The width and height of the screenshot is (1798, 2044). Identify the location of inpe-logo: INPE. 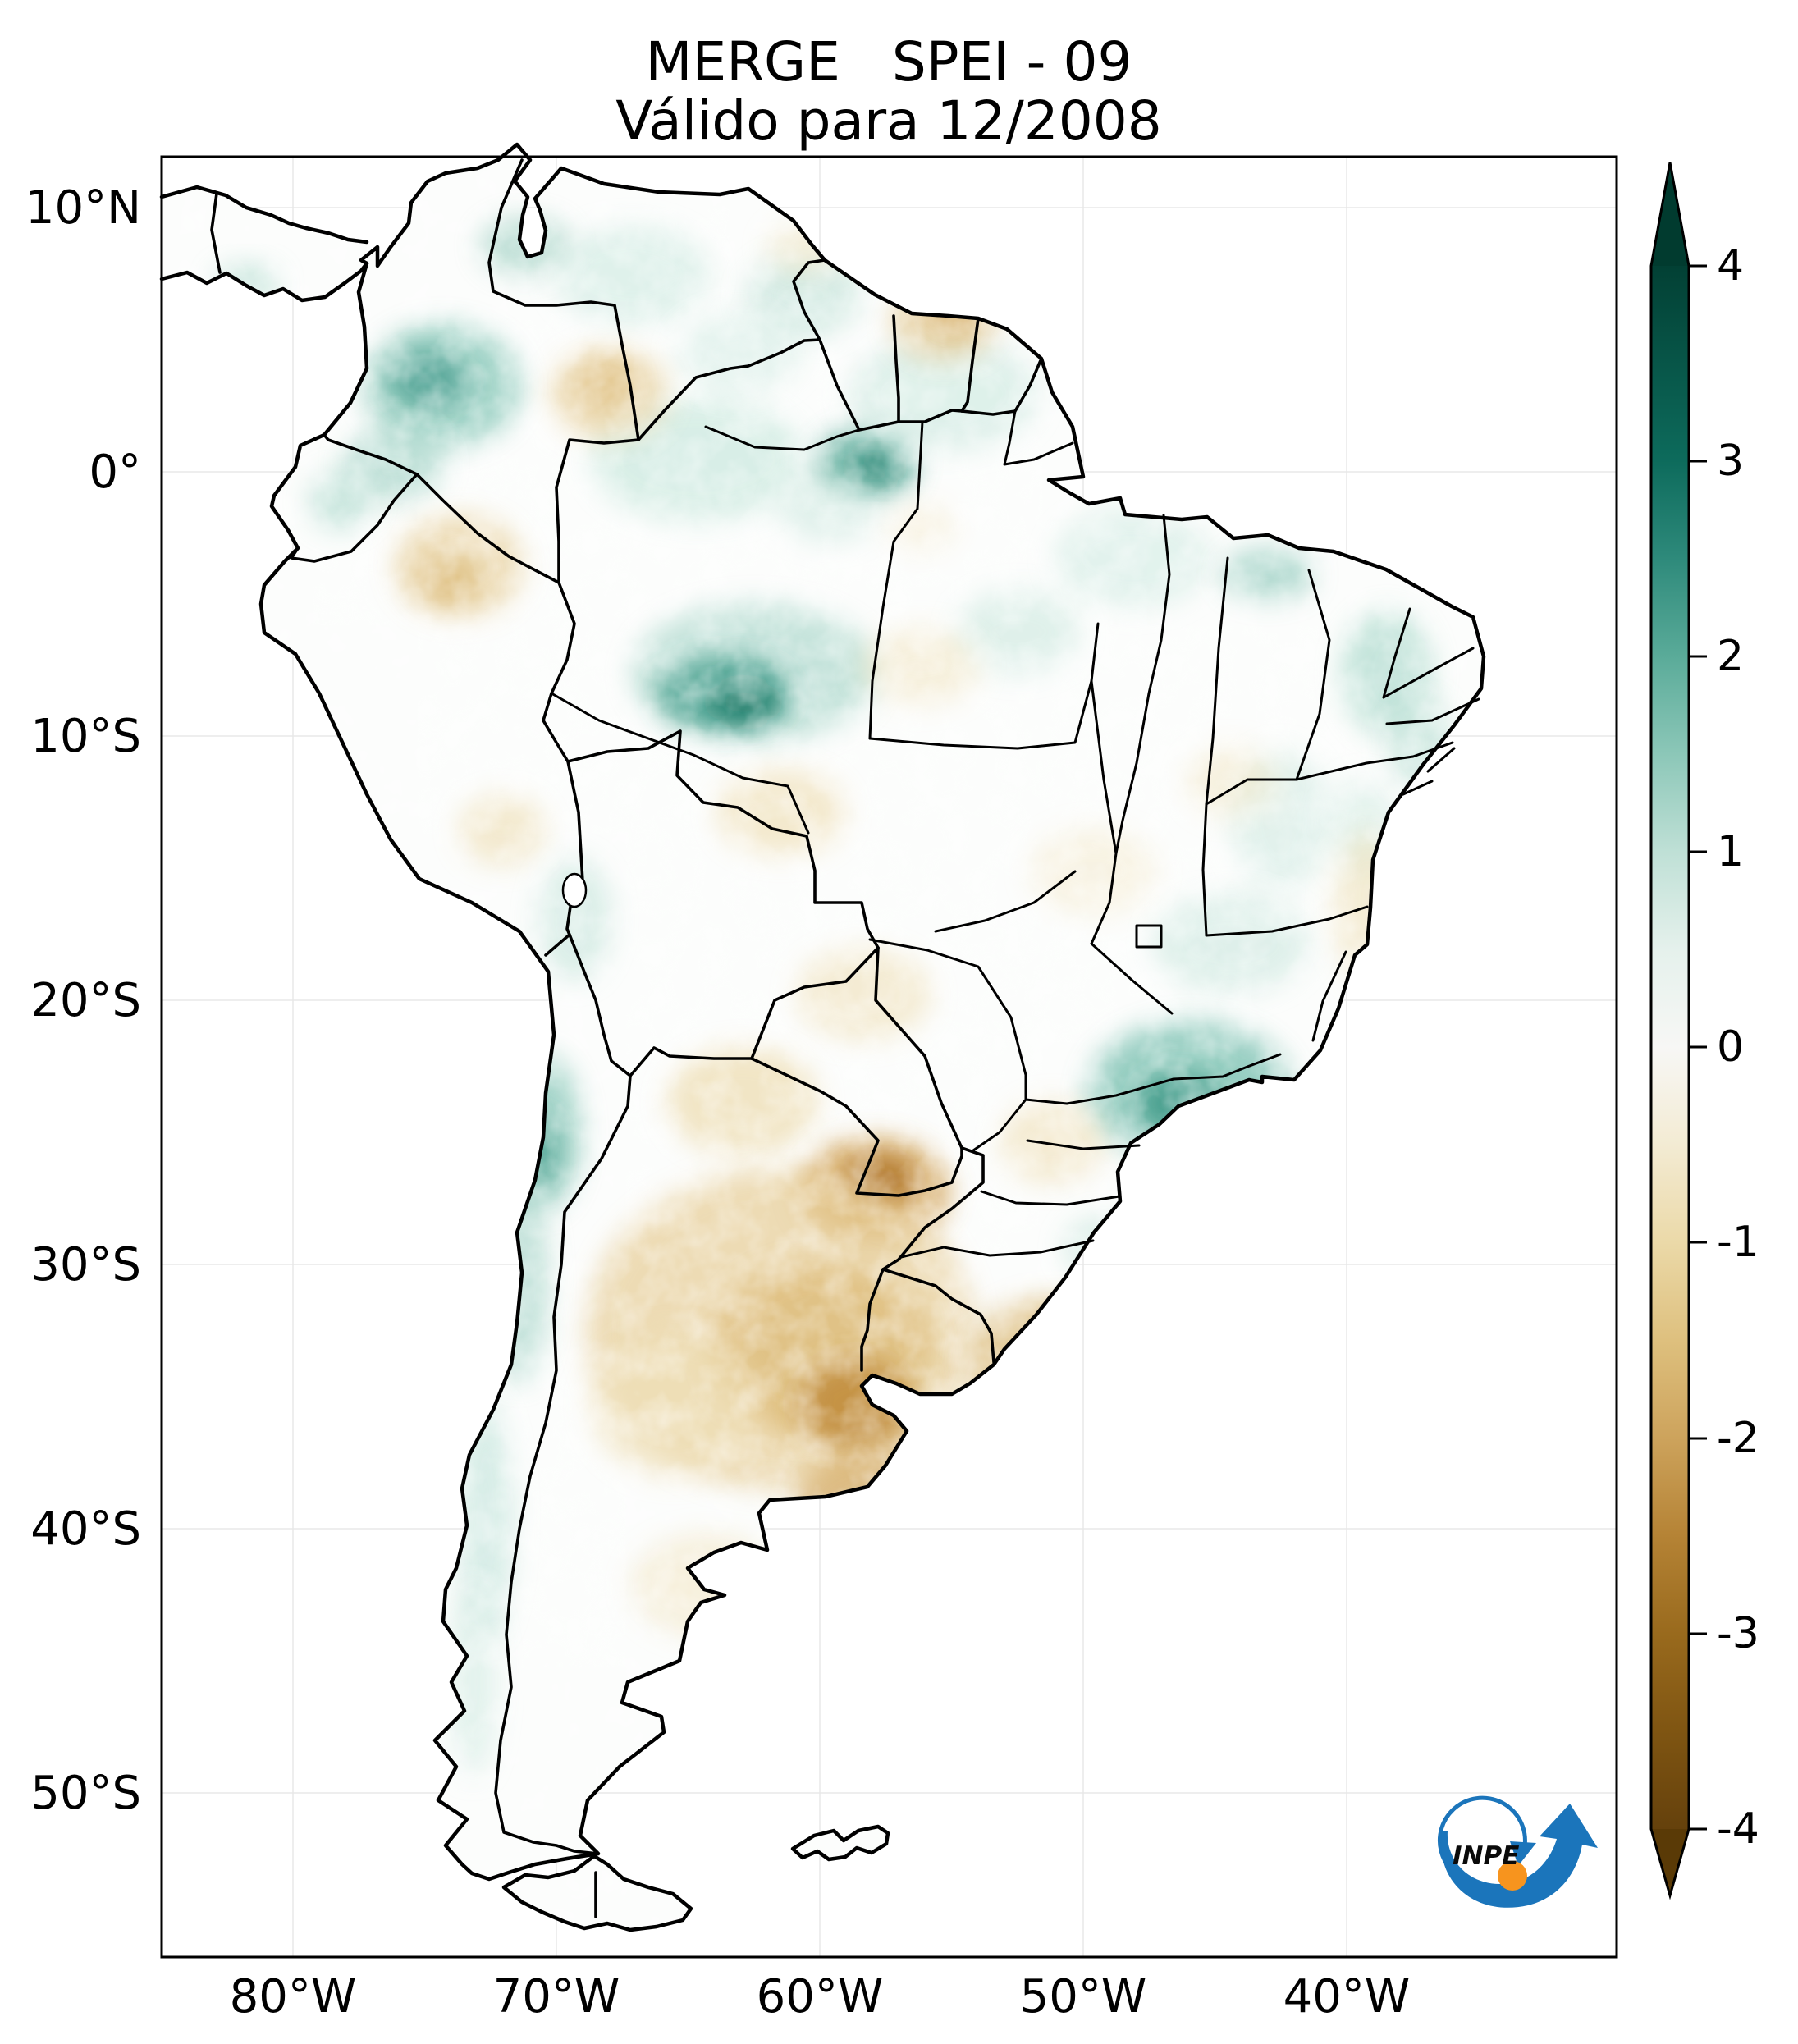
(1517, 1851).